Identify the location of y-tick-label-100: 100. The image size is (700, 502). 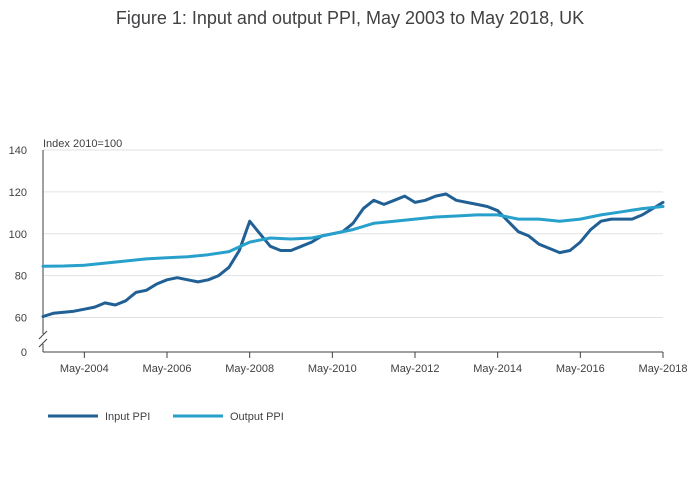
(18, 235).